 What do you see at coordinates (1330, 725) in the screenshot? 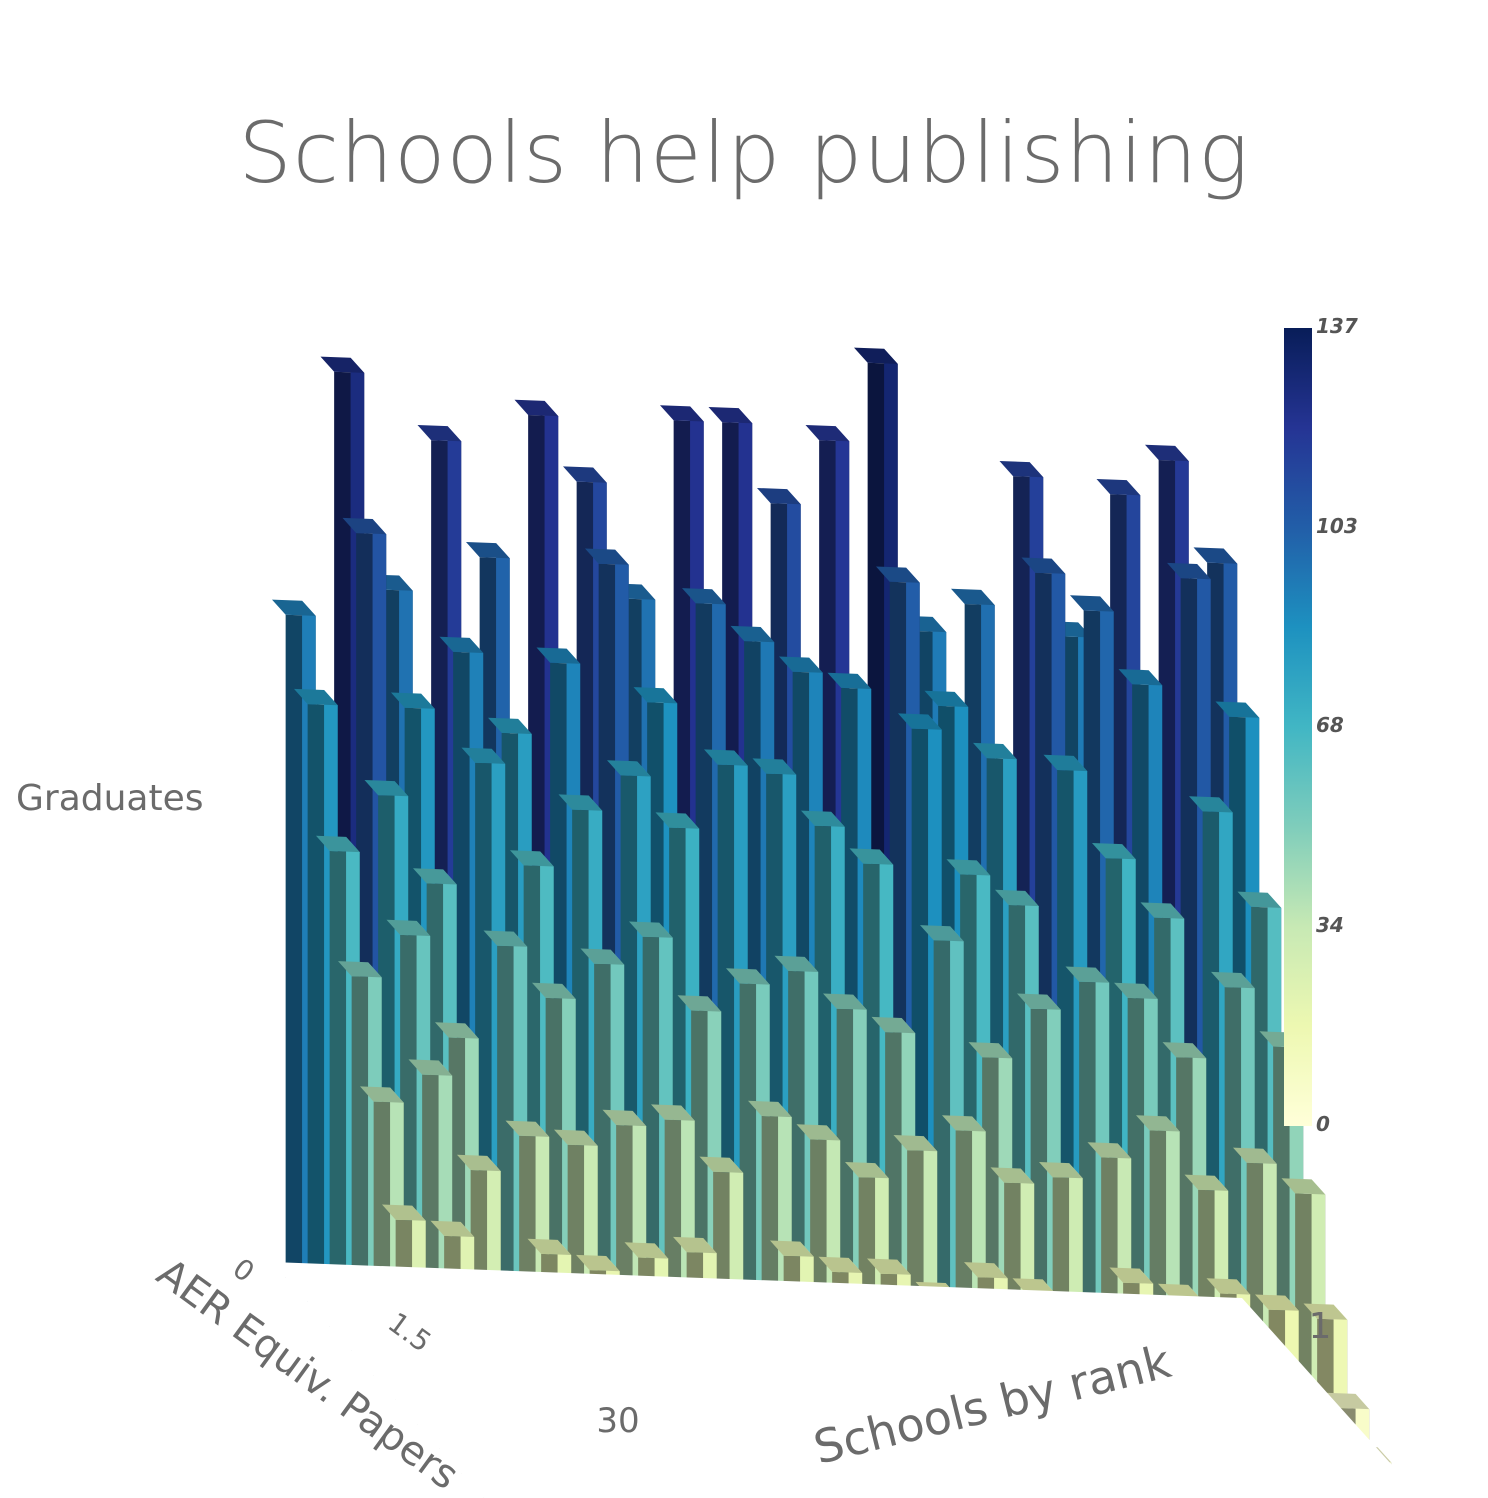
I see `colorbar-tick-label: 68` at bounding box center [1330, 725].